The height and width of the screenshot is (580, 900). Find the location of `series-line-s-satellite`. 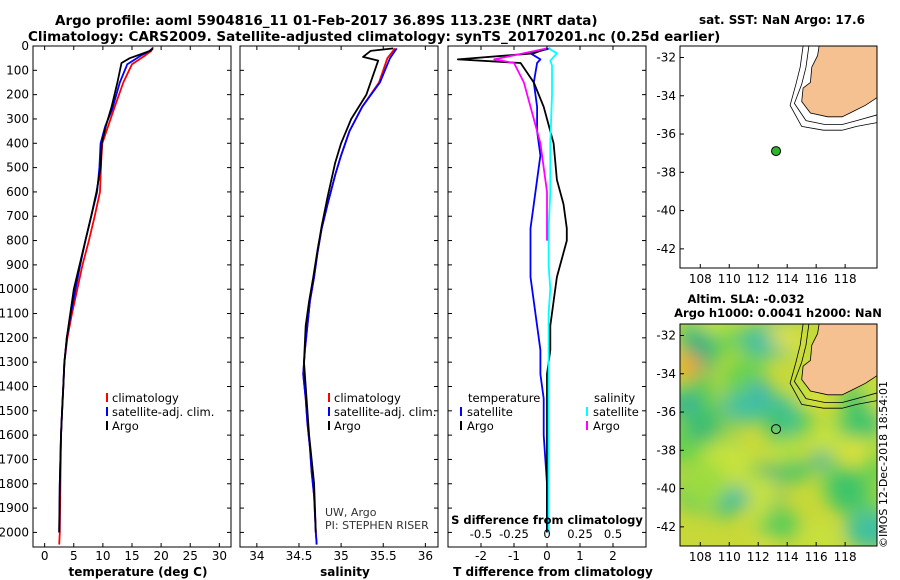

series-line-s-satellite is located at coordinates (552, 290).